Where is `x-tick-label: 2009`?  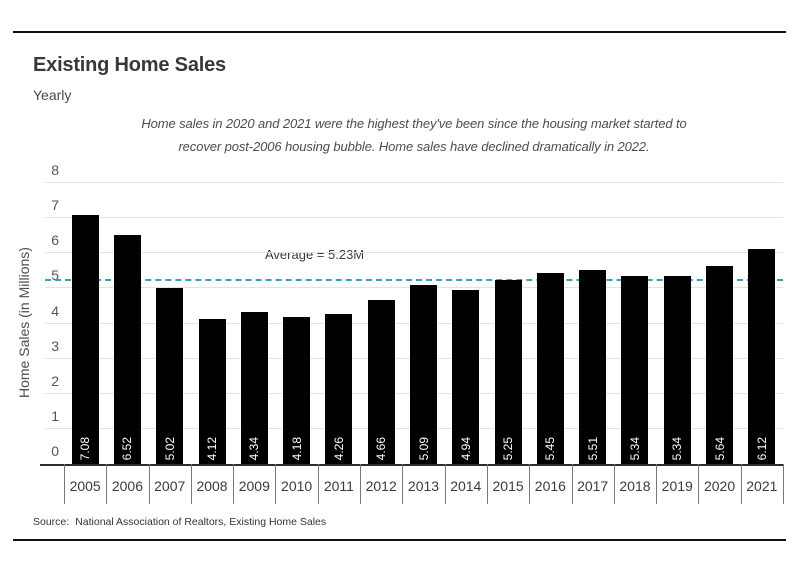
x-tick-label: 2009 is located at coordinates (254, 486).